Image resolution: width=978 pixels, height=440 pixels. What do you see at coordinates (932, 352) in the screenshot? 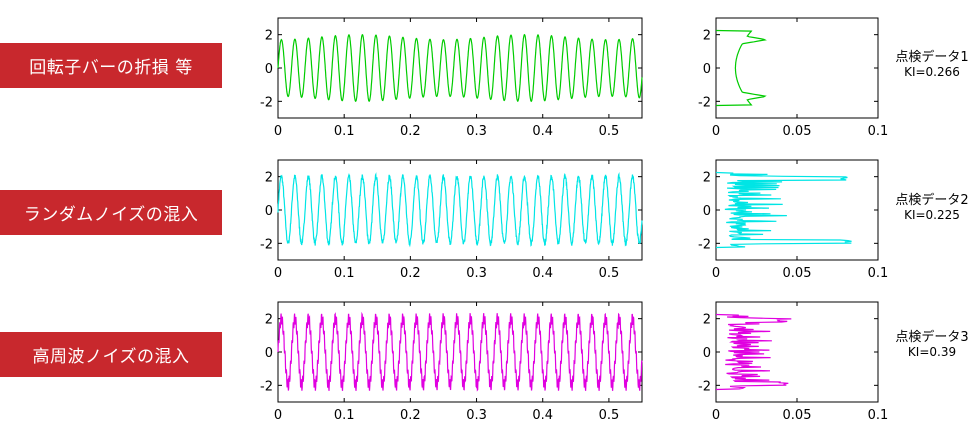
I see `note-ki: KI=0.39` at bounding box center [932, 352].